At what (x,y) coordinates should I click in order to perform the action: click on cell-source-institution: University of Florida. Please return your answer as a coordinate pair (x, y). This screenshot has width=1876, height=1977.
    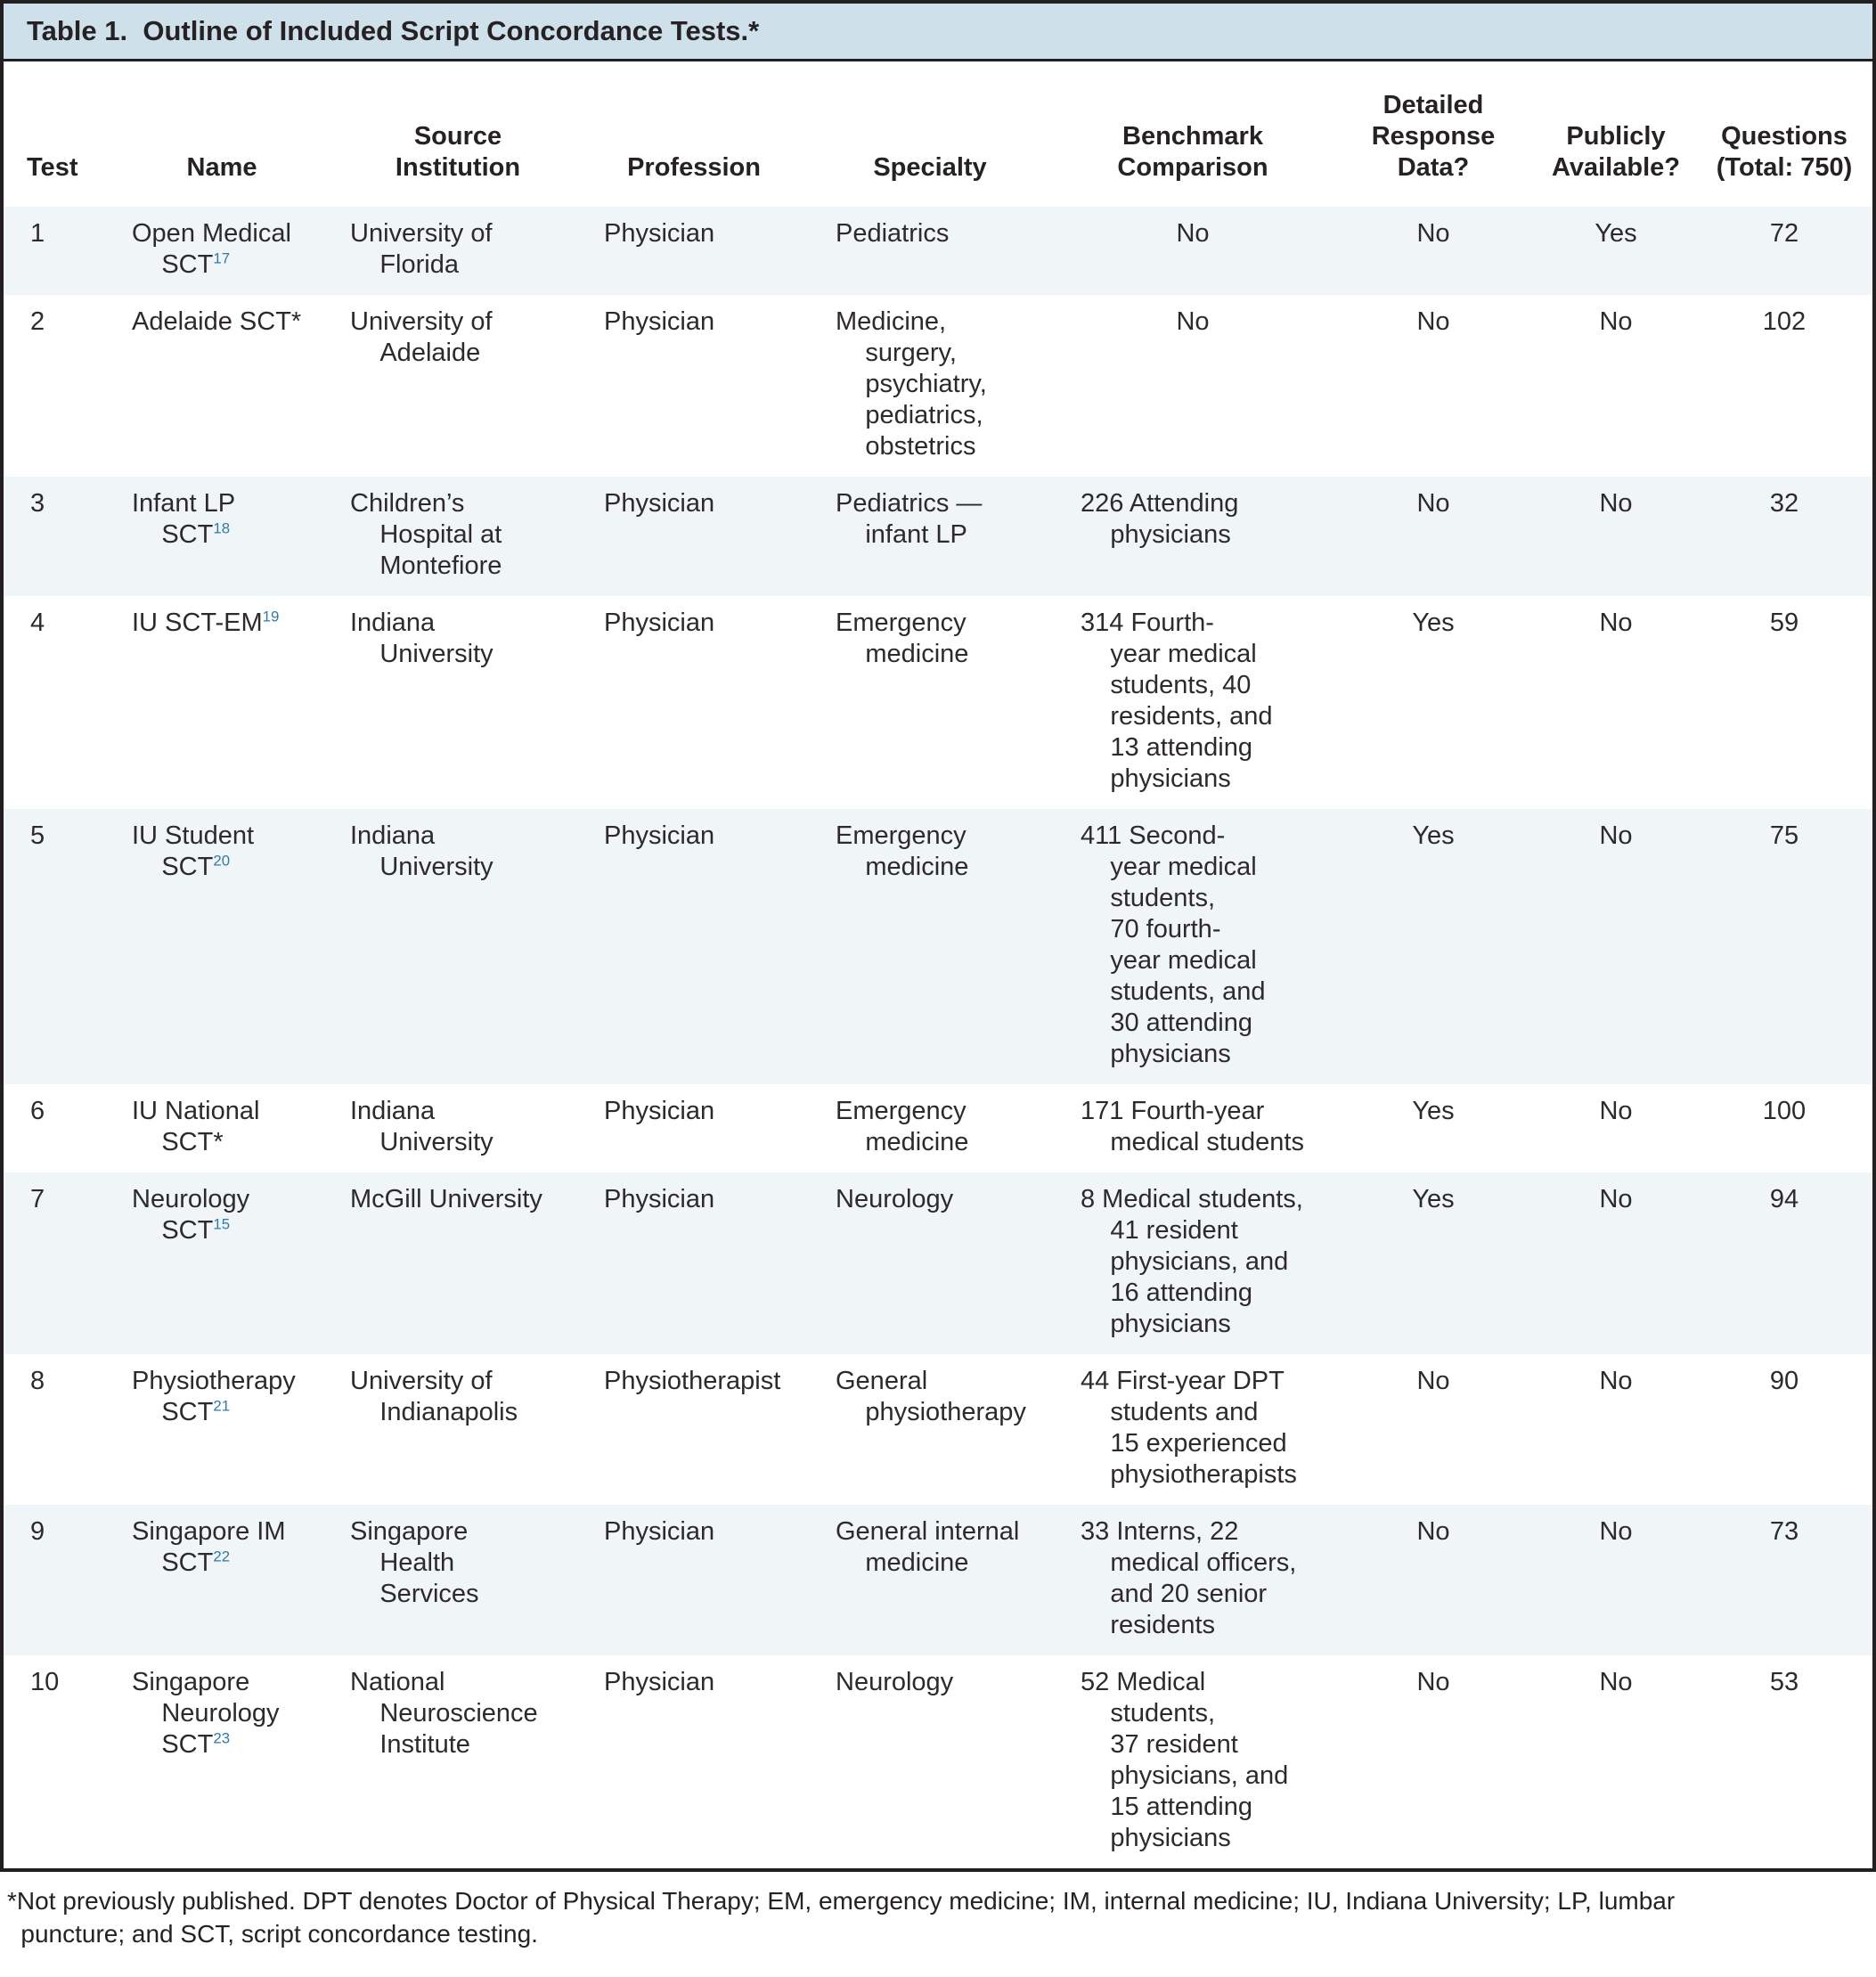
    Looking at the image, I should click on (421, 249).